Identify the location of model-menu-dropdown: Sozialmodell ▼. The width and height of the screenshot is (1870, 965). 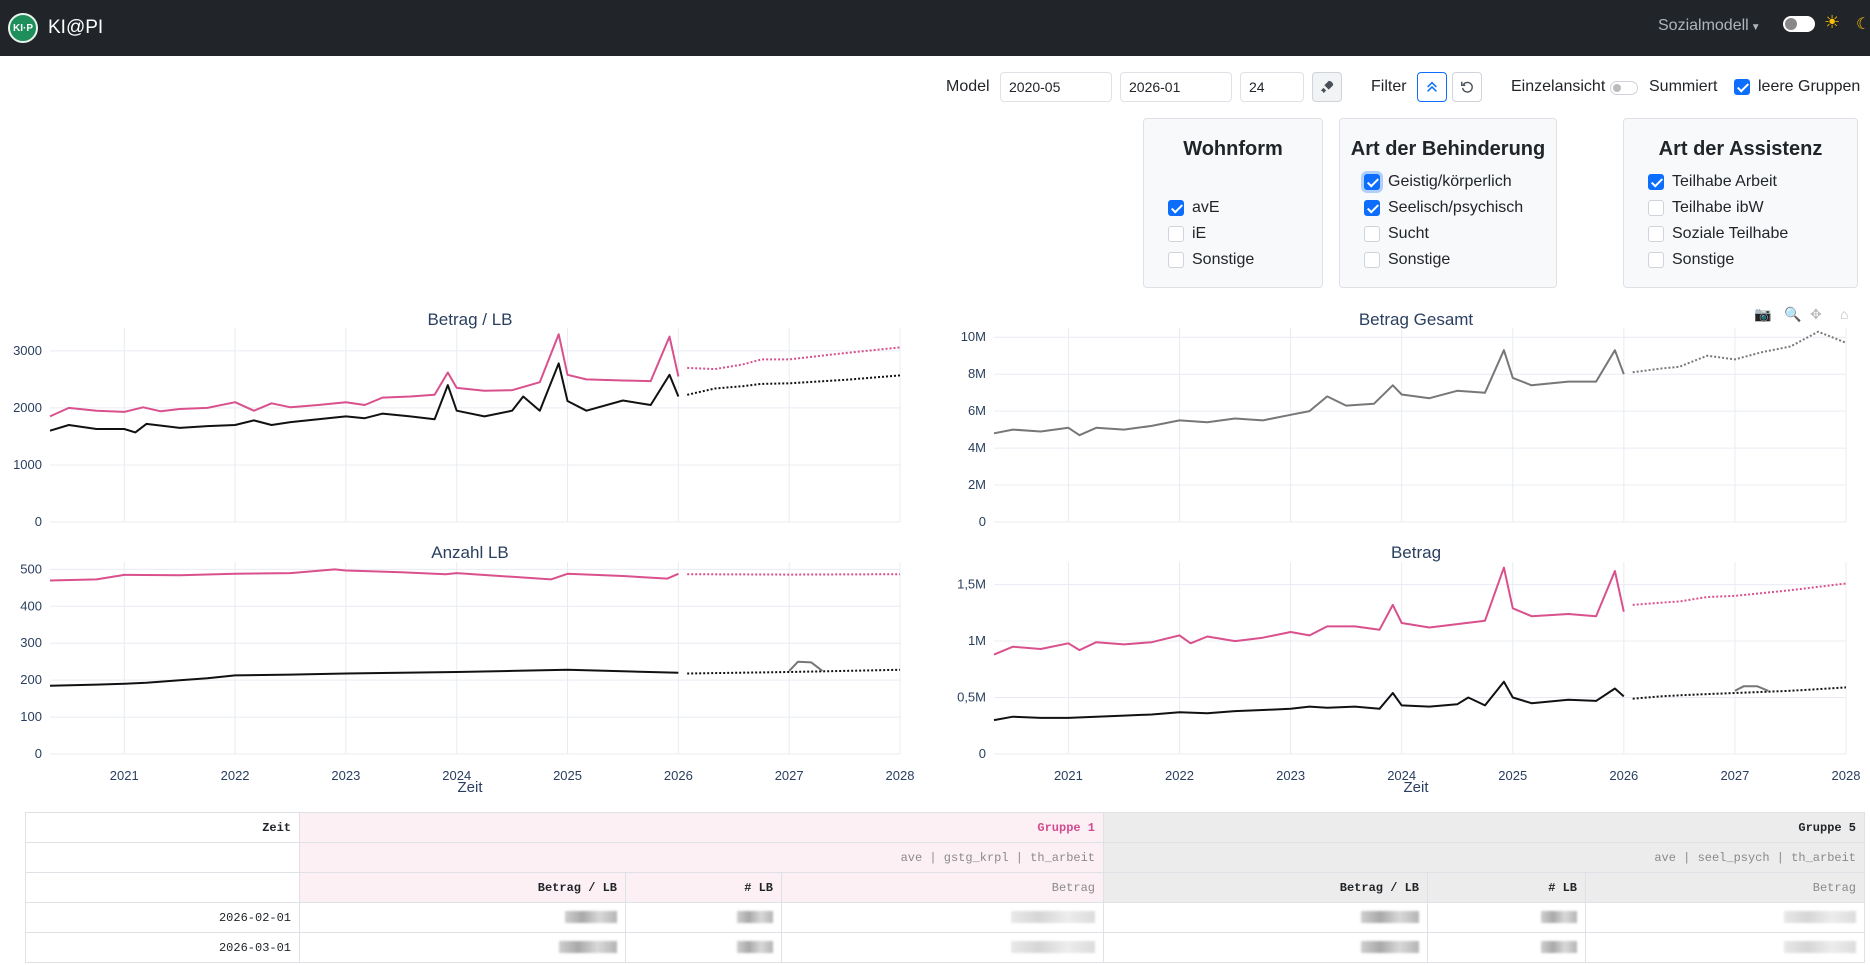
(1709, 26).